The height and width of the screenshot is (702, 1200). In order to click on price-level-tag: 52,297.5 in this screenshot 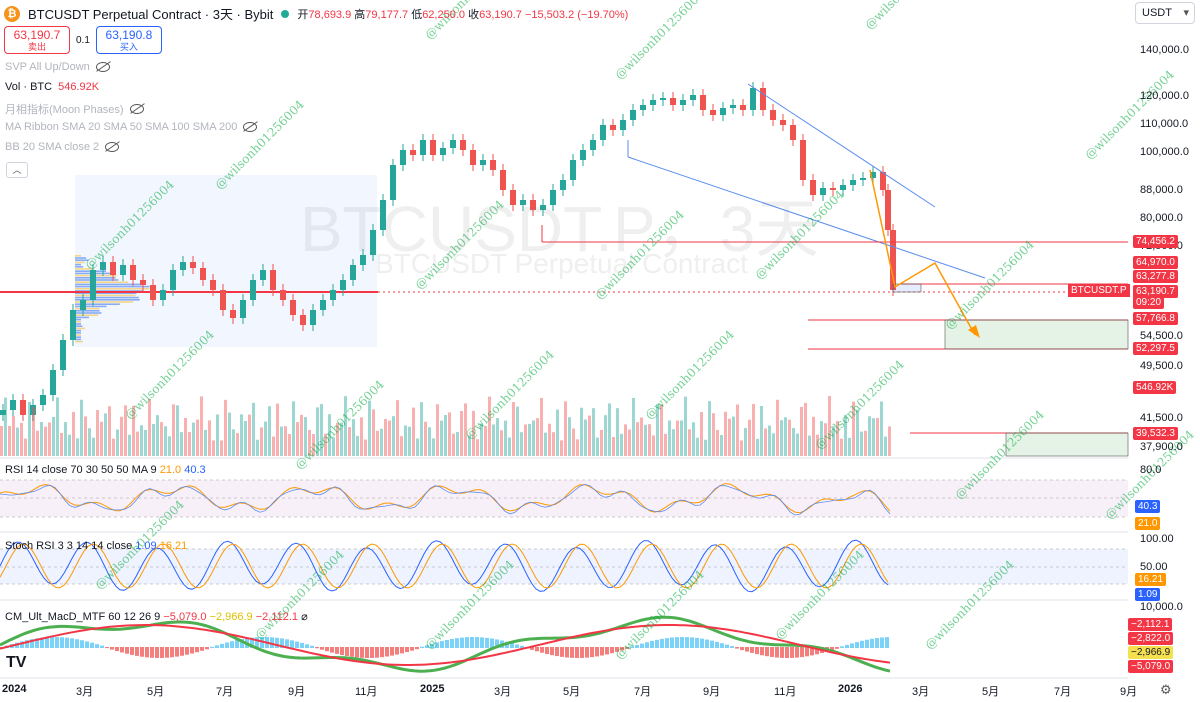, I will do `click(1155, 348)`.